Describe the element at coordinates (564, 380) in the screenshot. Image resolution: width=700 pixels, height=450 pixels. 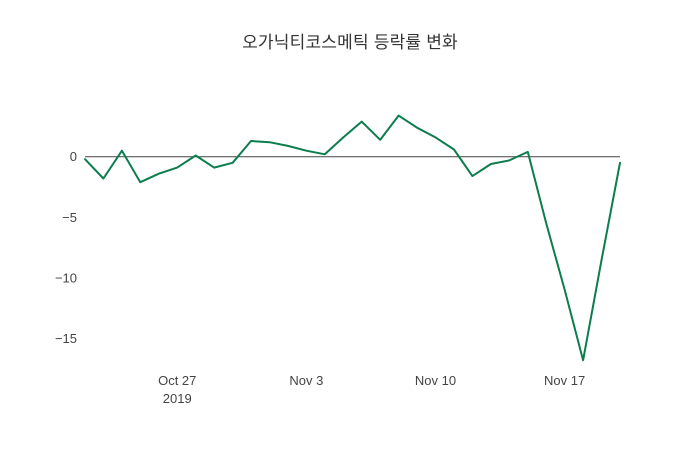
I see `x-tick-label: Nov 17` at that location.